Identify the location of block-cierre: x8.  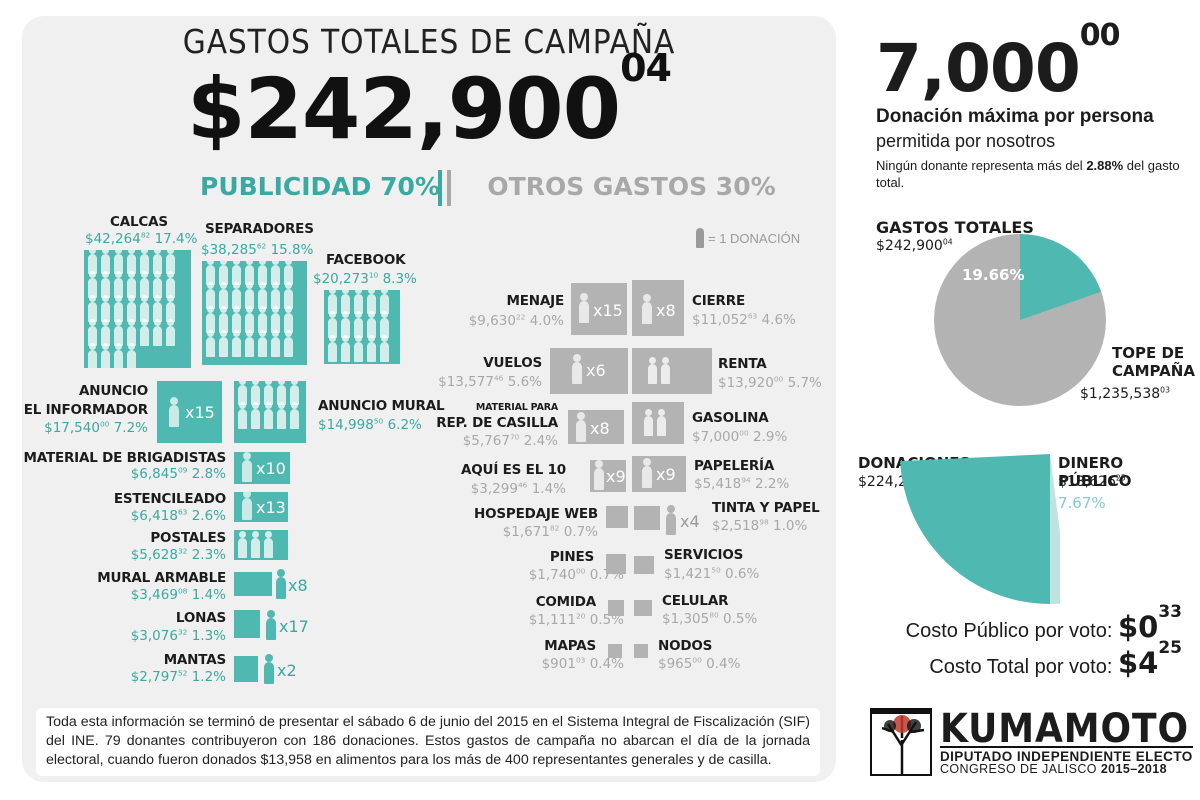
(658, 308).